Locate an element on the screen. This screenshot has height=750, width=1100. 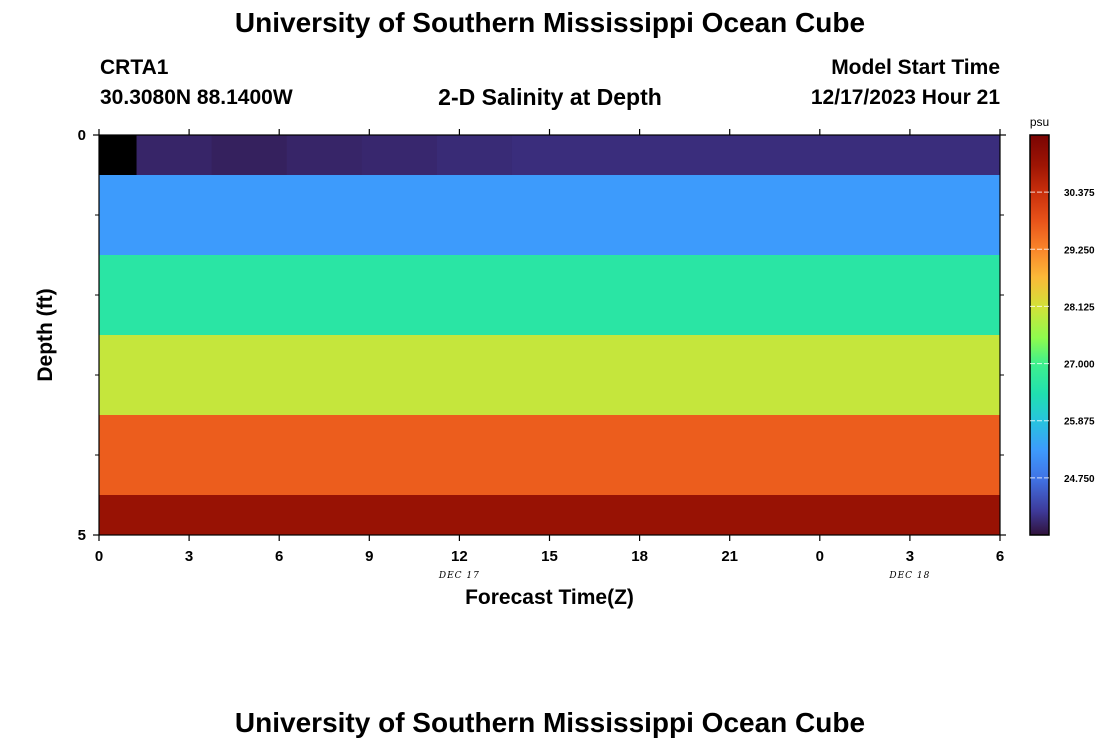
date-label: DEC 17 is located at coordinates (459, 576).